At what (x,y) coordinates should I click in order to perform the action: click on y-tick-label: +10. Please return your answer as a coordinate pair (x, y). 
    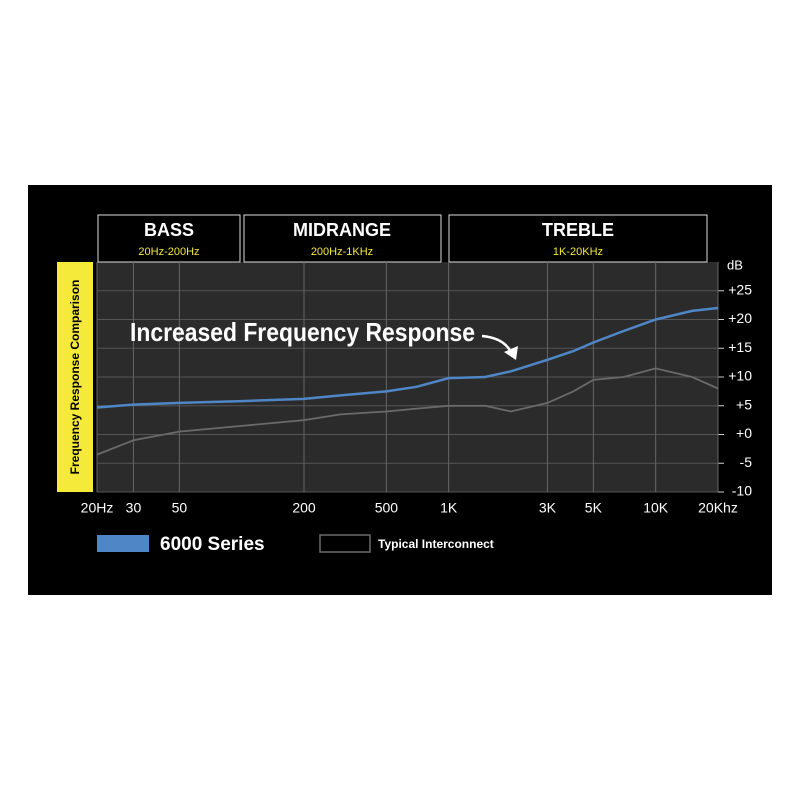
    Looking at the image, I should click on (740, 376).